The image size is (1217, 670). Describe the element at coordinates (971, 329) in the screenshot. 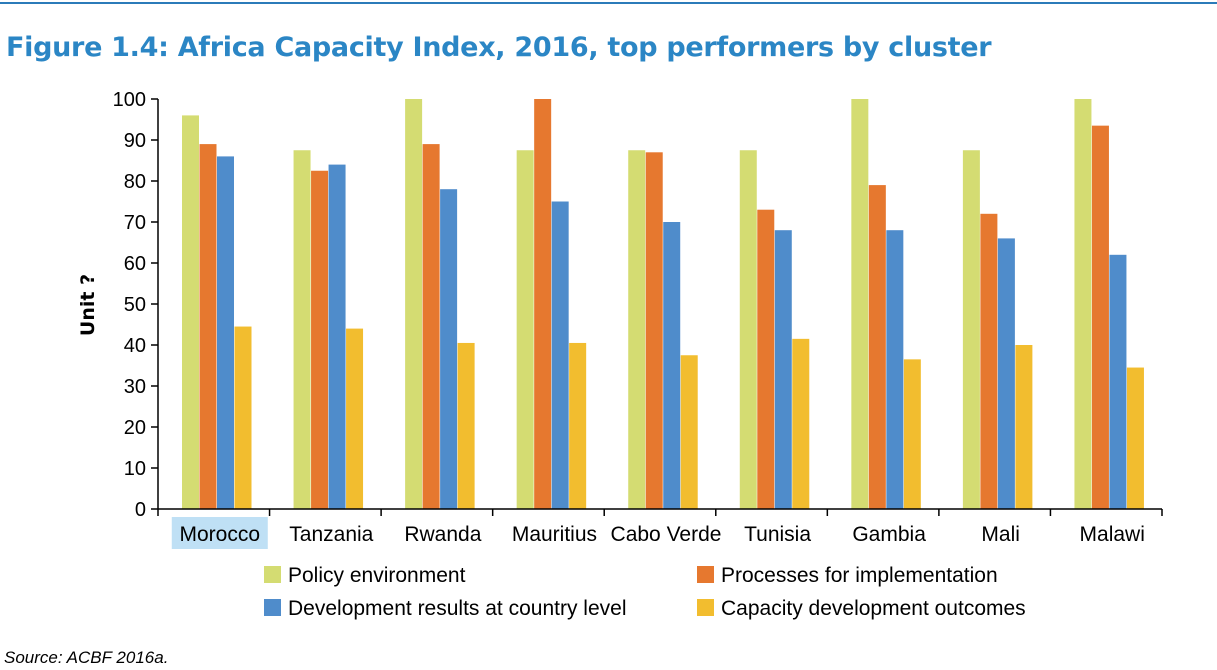

I see `bar-mali-policy-environment` at that location.